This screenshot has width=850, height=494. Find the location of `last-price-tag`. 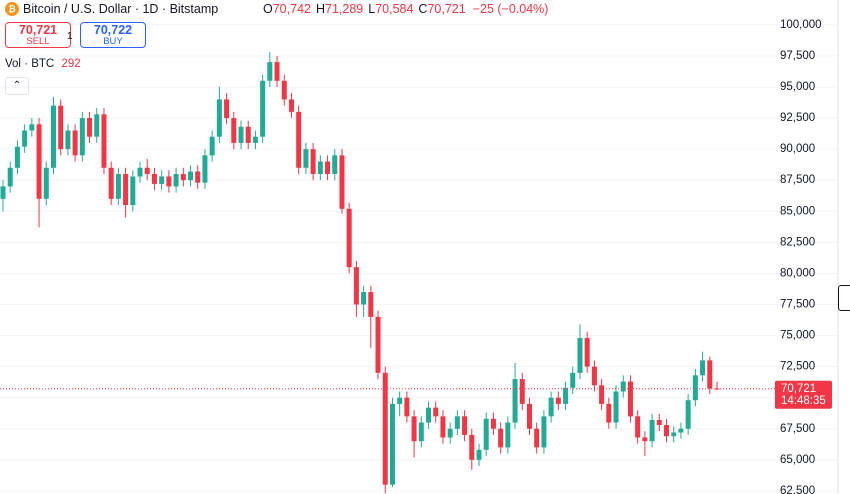

last-price-tag is located at coordinates (803, 394).